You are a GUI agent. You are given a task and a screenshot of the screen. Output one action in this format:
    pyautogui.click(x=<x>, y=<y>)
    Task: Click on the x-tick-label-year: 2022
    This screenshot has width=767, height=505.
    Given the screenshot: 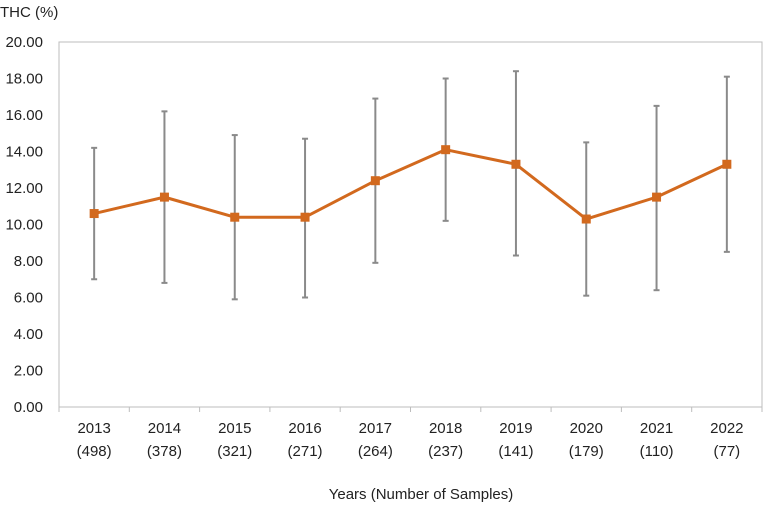 What is the action you would take?
    pyautogui.click(x=726, y=428)
    